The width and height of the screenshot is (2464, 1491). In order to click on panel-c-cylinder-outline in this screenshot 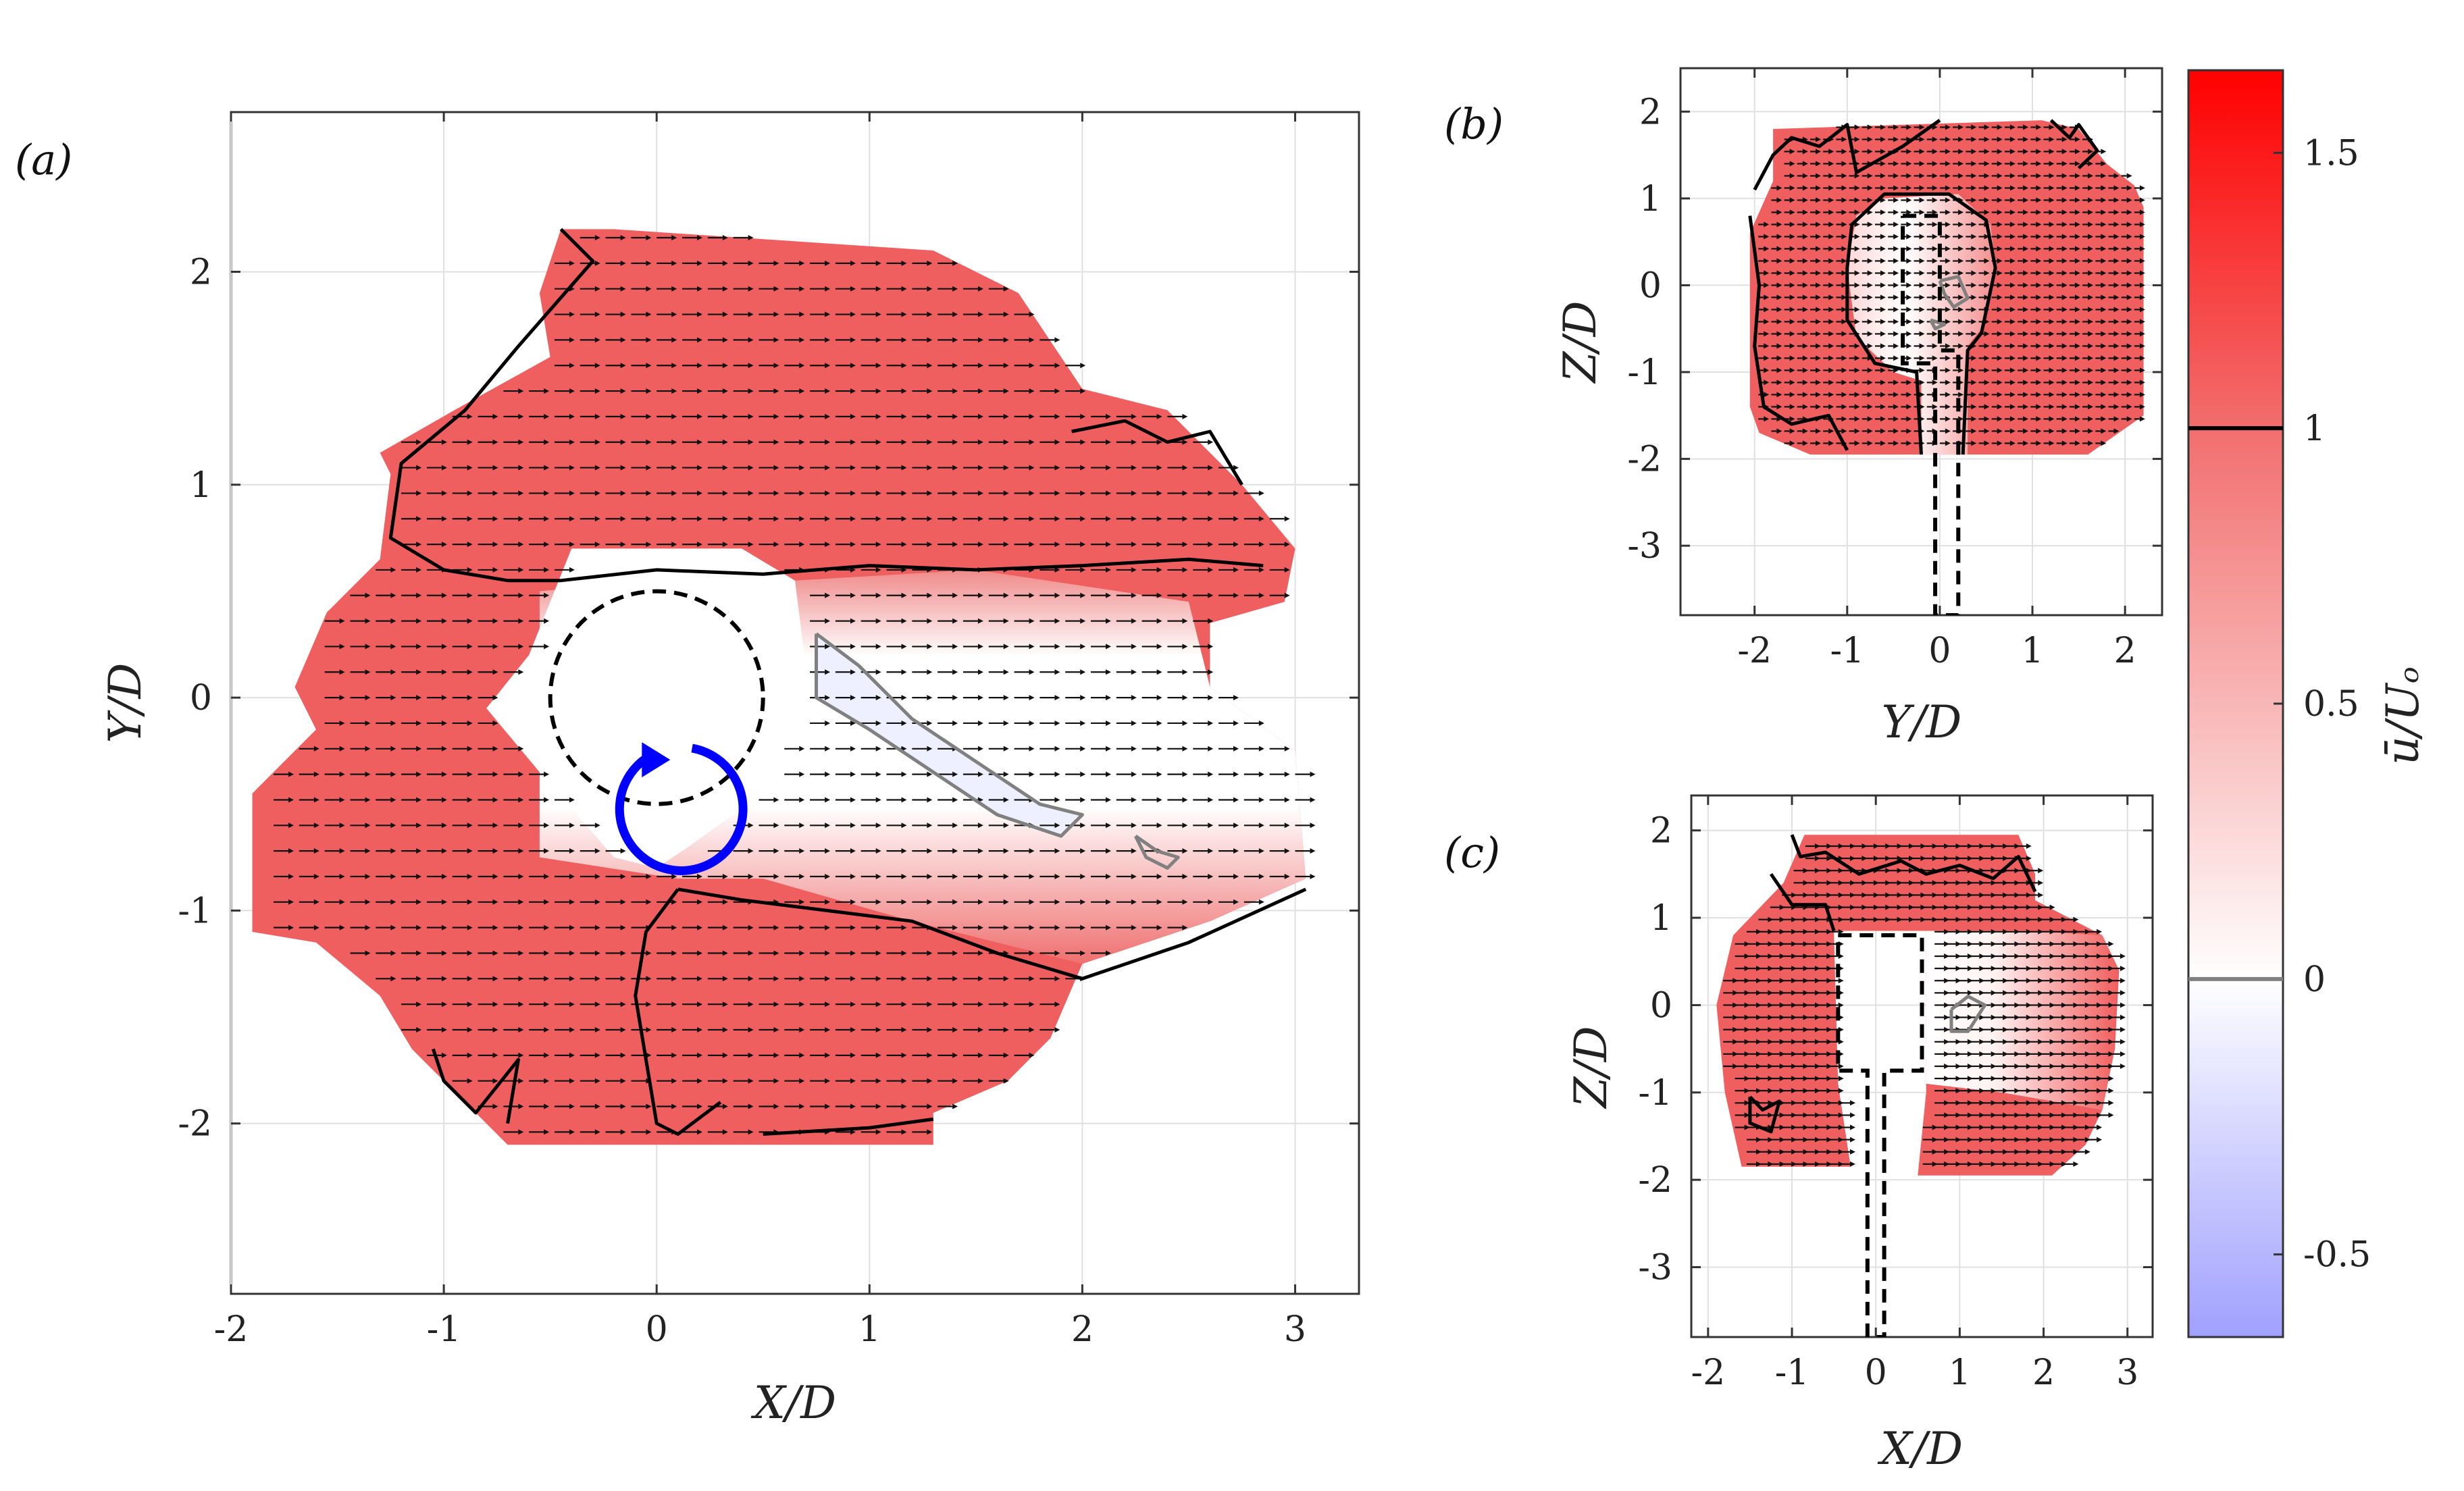, I will do `click(1880, 1135)`.